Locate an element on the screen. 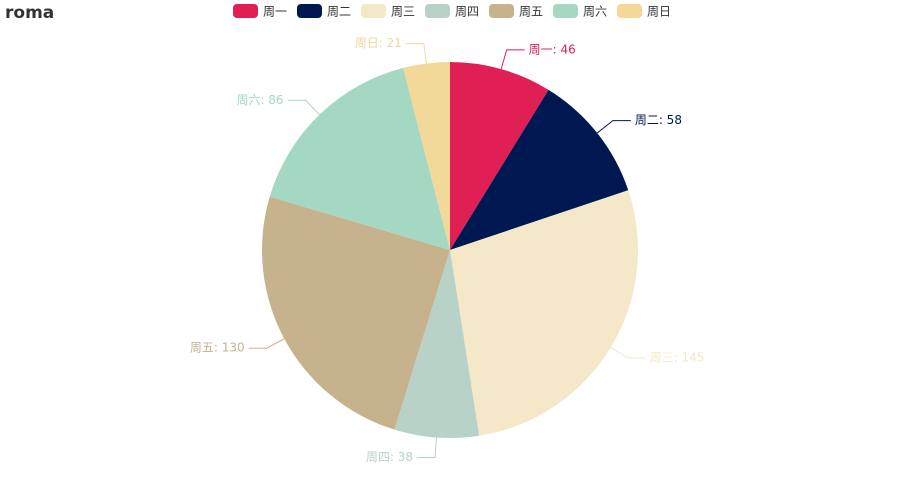 The image size is (900, 500). chart-title: roma is located at coordinates (29, 13).